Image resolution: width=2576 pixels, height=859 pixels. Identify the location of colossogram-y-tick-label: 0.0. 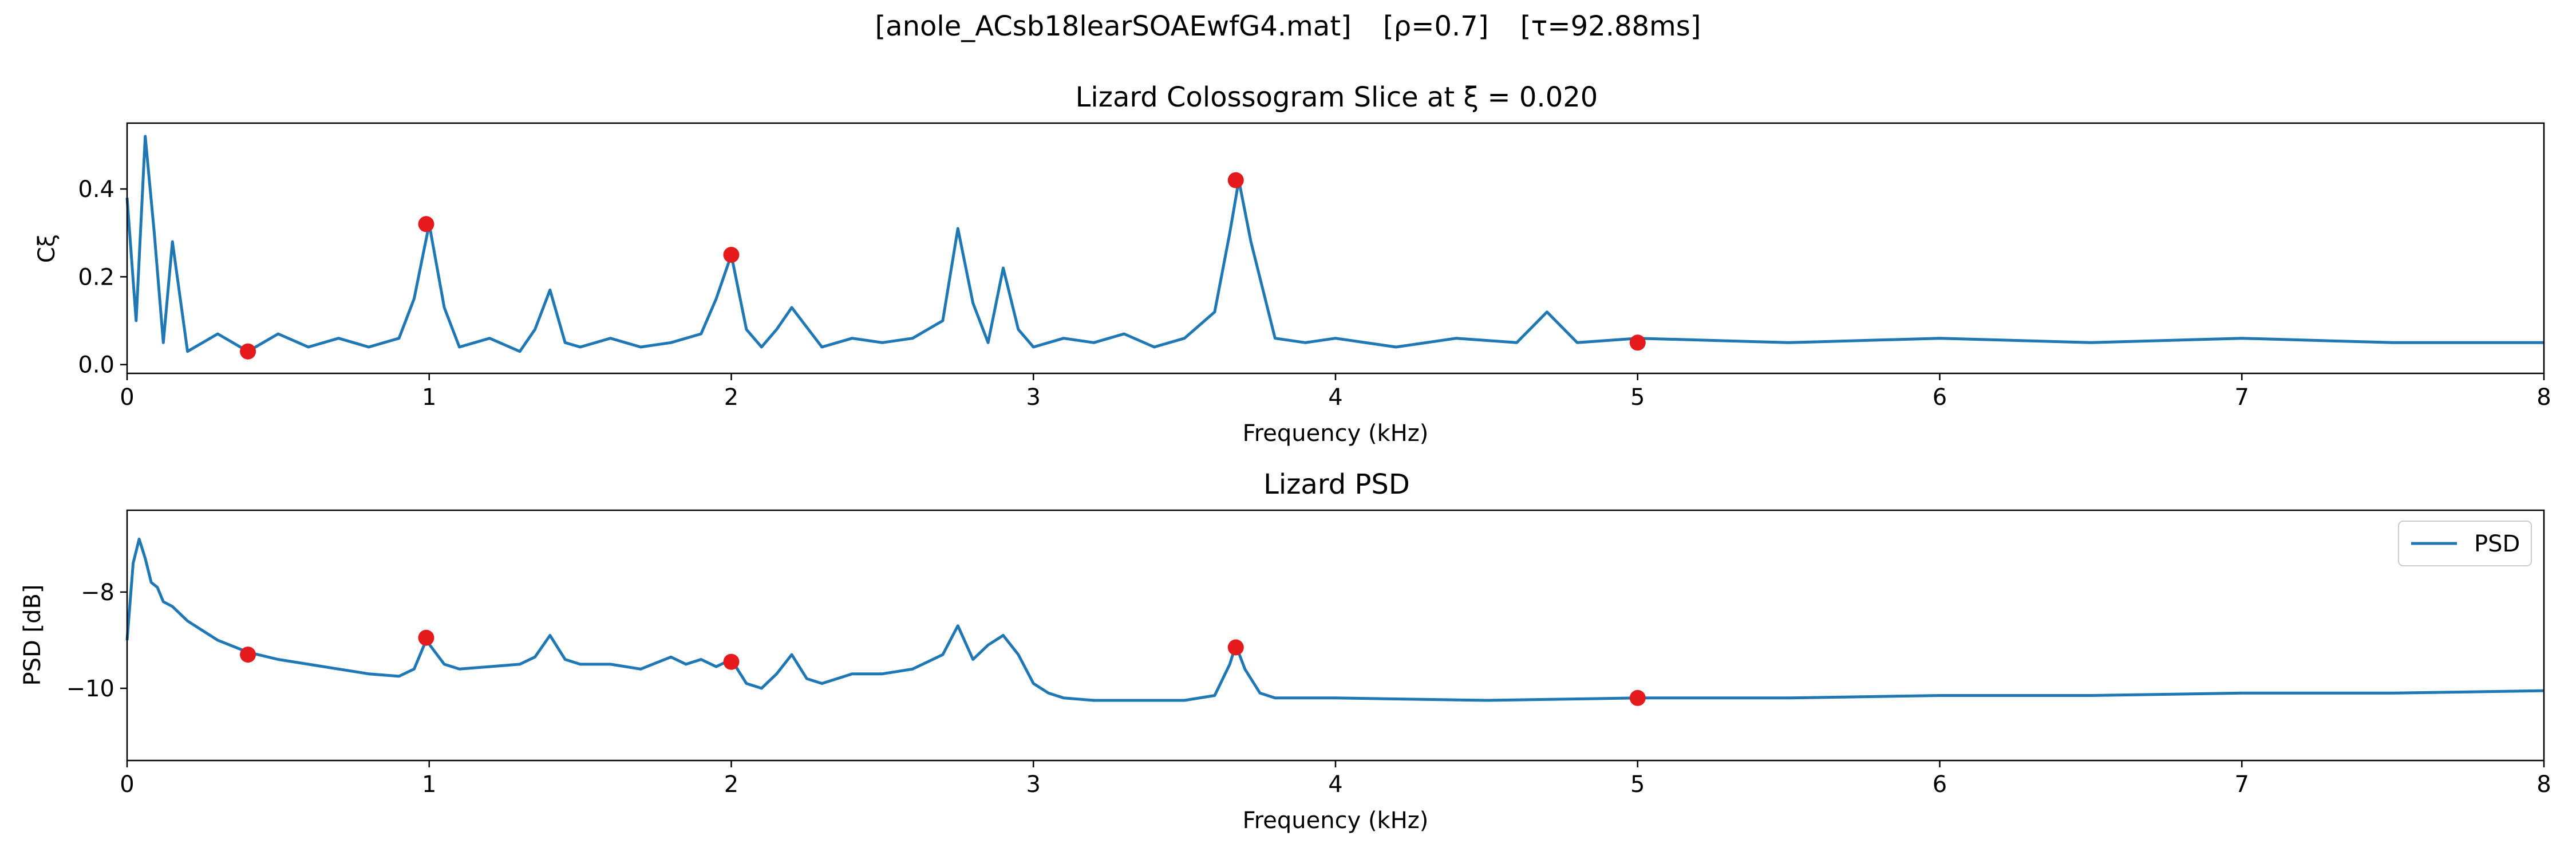
(96, 365).